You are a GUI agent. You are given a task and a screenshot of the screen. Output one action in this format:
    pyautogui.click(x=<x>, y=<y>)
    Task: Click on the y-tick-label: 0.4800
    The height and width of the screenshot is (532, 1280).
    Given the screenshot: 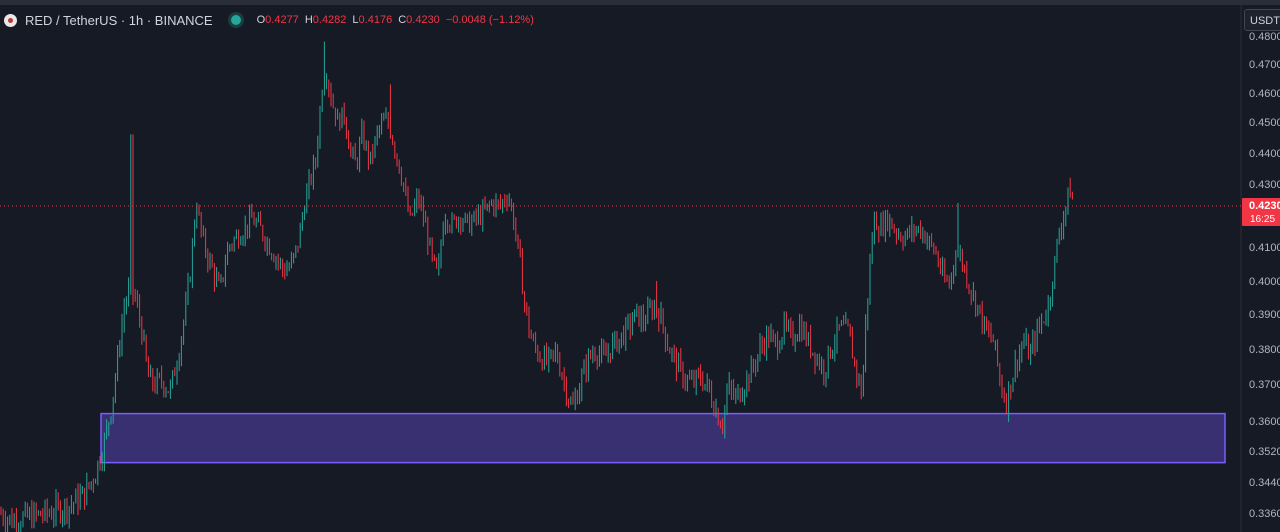 What is the action you would take?
    pyautogui.click(x=1264, y=37)
    